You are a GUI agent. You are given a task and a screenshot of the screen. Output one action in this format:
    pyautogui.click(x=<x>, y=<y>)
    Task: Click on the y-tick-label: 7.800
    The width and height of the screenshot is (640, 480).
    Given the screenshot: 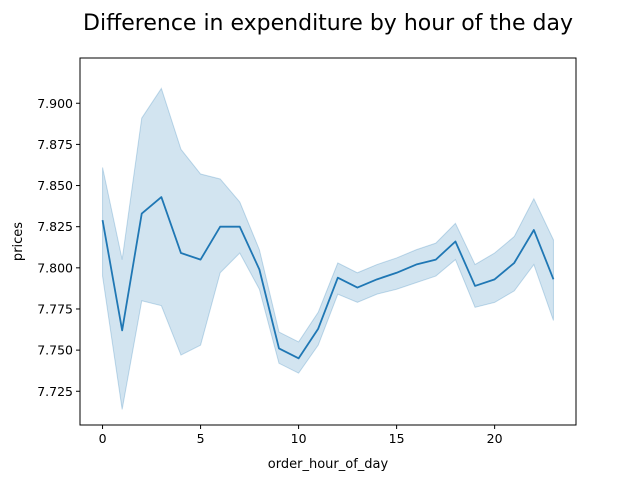 What is the action you would take?
    pyautogui.click(x=55, y=267)
    